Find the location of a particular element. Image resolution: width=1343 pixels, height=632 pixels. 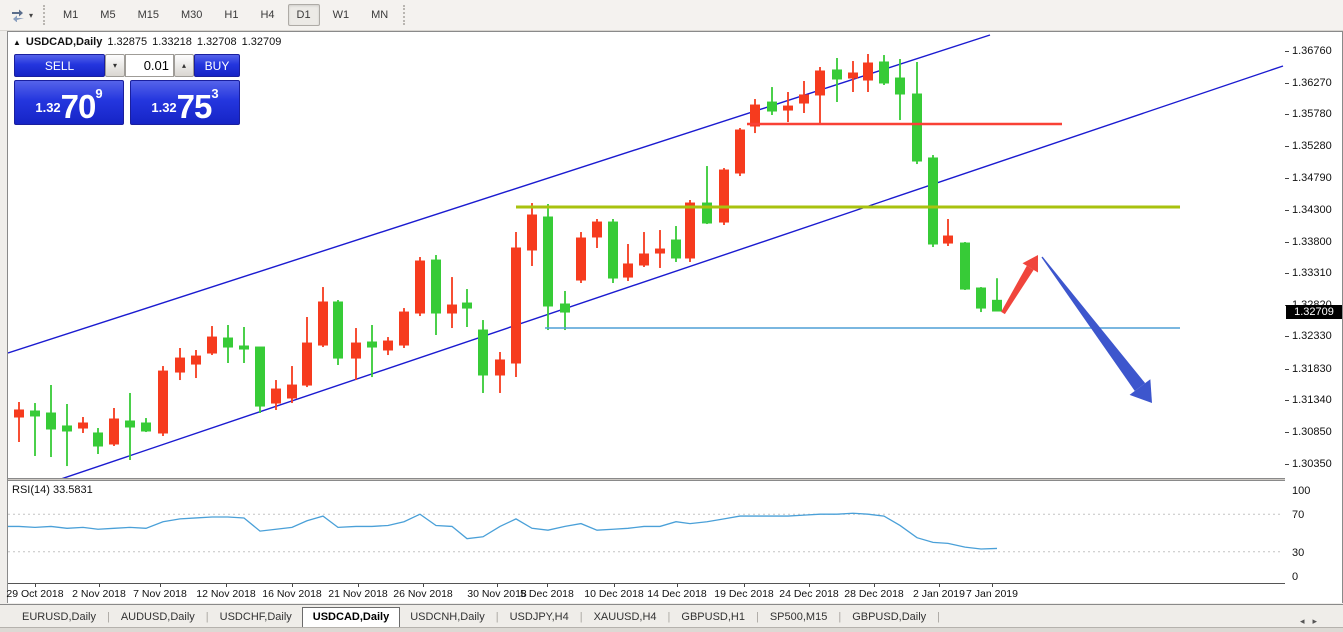

swap-arrows-icon is located at coordinates (18, 15).